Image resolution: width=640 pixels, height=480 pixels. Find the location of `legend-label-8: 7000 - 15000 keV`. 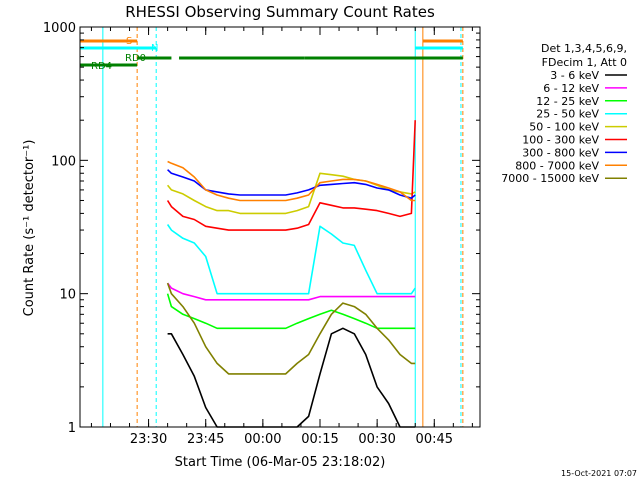

legend-label-8: 7000 - 15000 keV is located at coordinates (550, 178).